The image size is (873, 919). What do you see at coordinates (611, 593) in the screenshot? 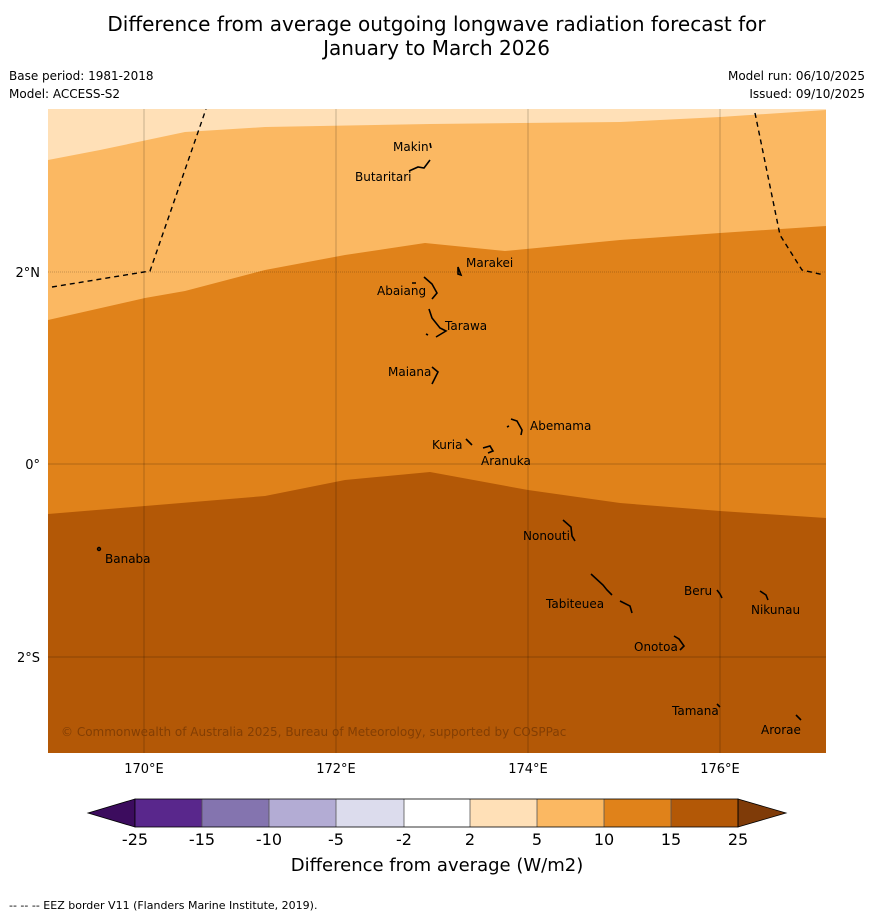
I see `island-tabiteuea` at bounding box center [611, 593].